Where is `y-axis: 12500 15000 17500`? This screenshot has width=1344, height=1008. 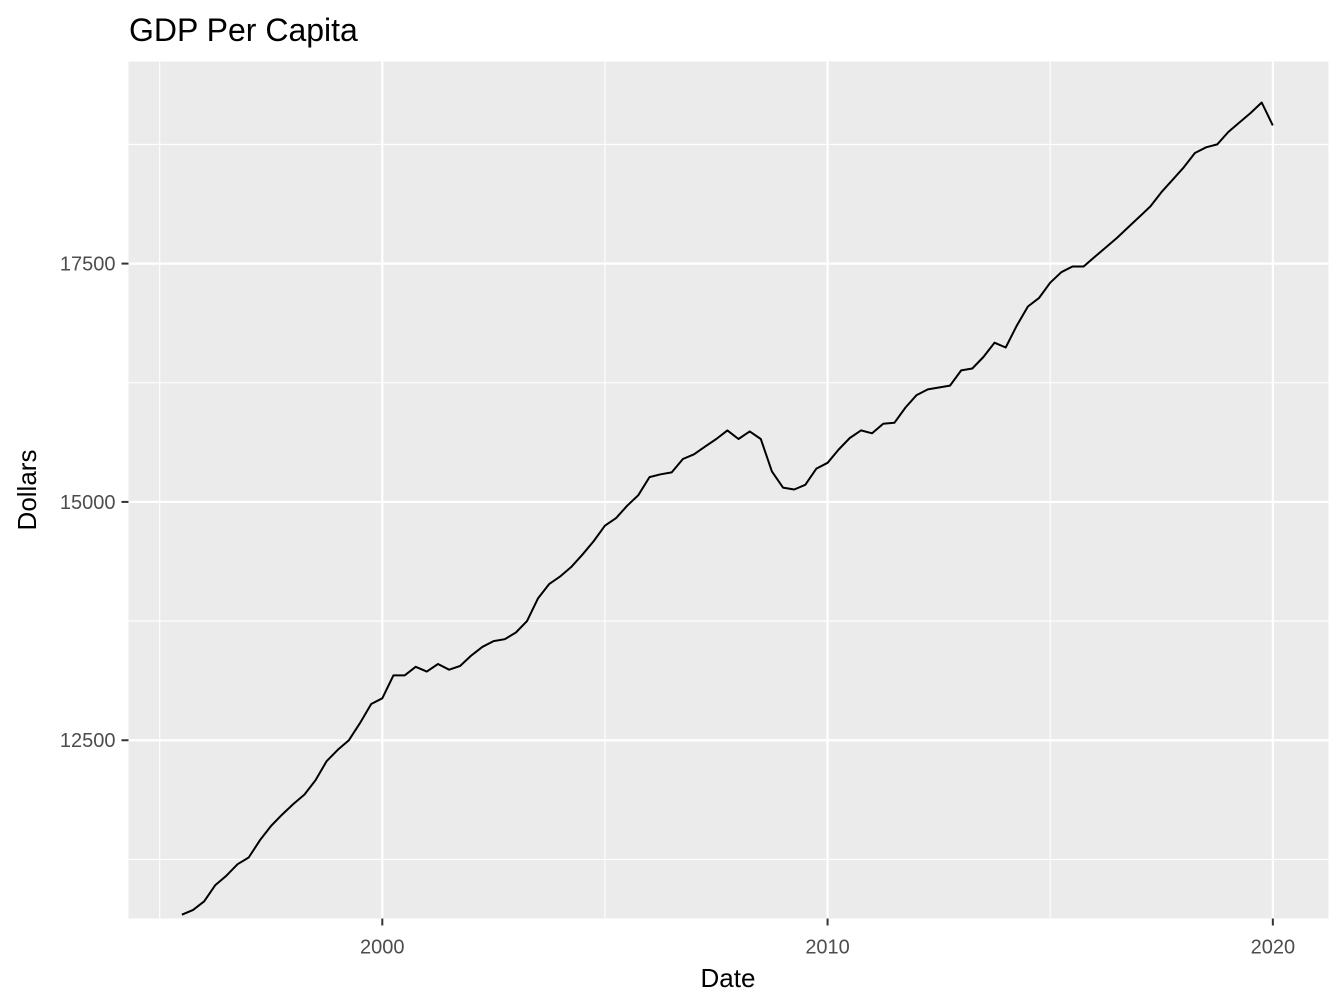
y-axis: 12500 15000 17500 is located at coordinates (94, 503).